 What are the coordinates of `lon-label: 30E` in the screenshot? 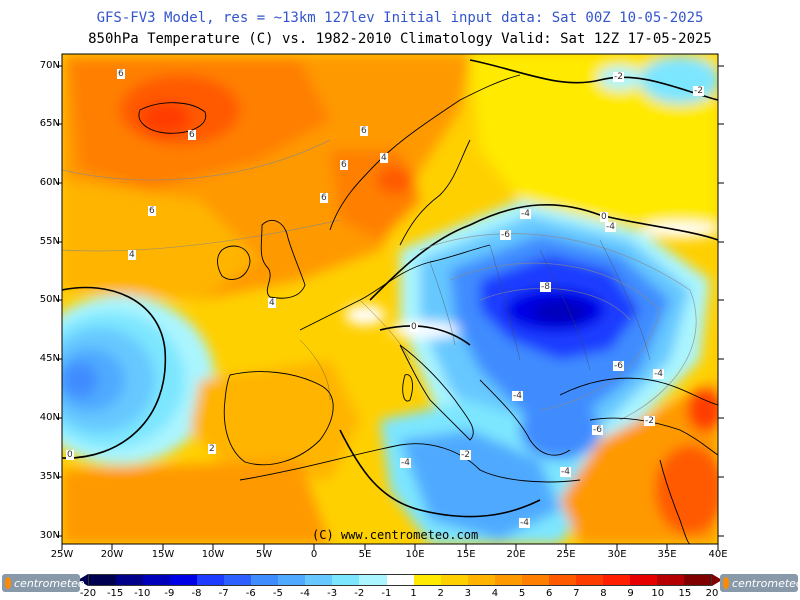 It's located at (617, 554).